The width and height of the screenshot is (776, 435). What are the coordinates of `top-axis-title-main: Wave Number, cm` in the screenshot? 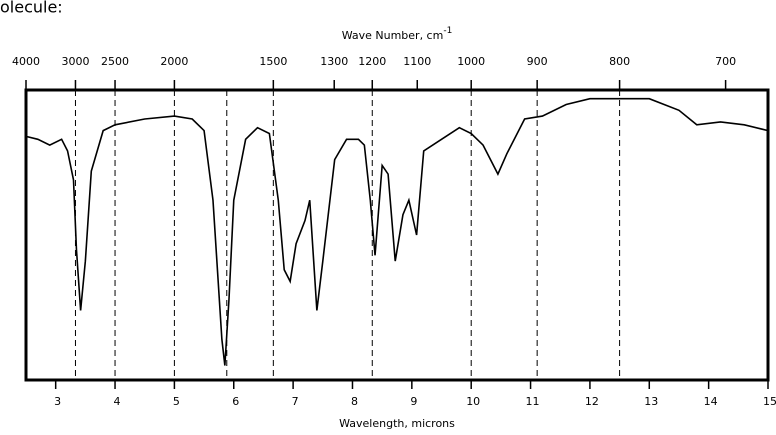 It's located at (393, 35).